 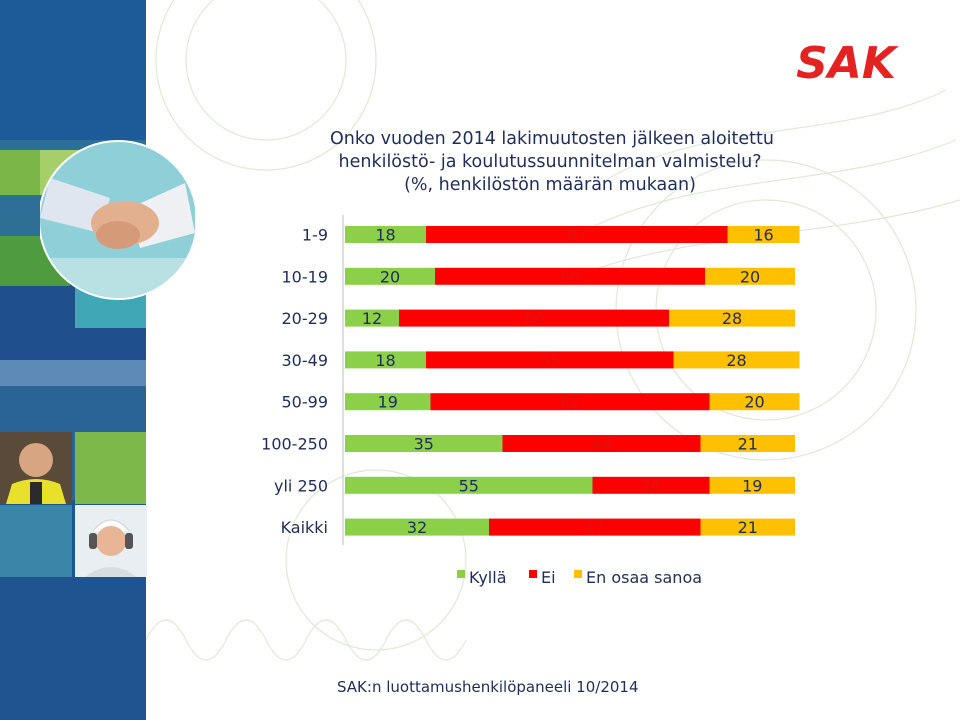 What do you see at coordinates (550, 185) in the screenshot?
I see `title-line-3: (%, henkilöstön määrän mukaan)` at bounding box center [550, 185].